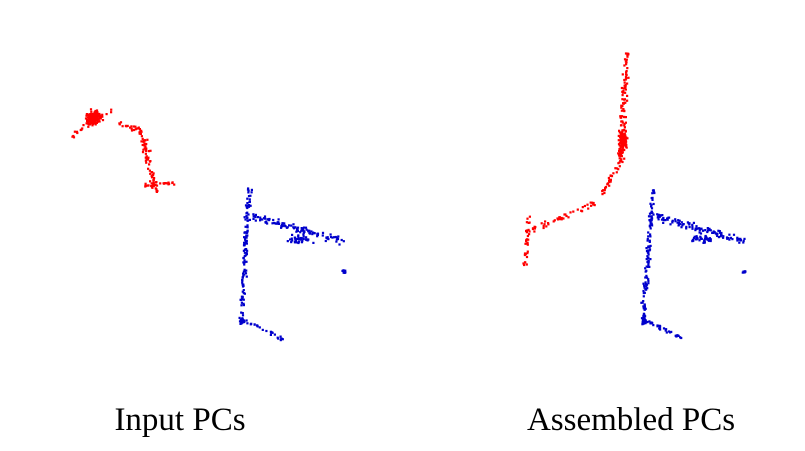 Image resolution: width=805 pixels, height=451 pixels. I want to click on input-pcs-caption: Input PCs, so click(180, 420).